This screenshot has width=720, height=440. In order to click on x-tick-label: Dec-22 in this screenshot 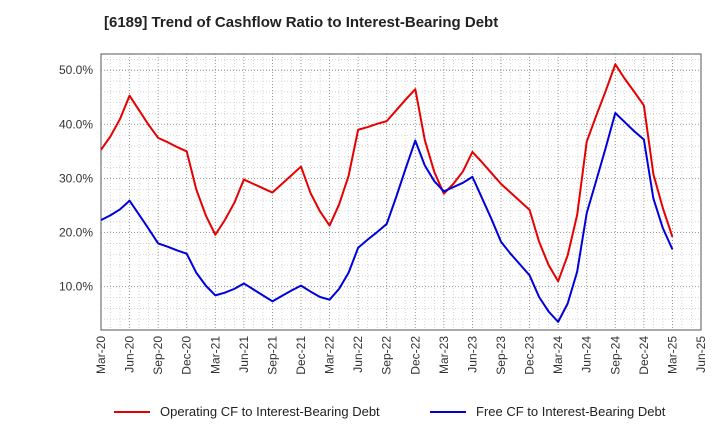, I will do `click(415, 355)`.